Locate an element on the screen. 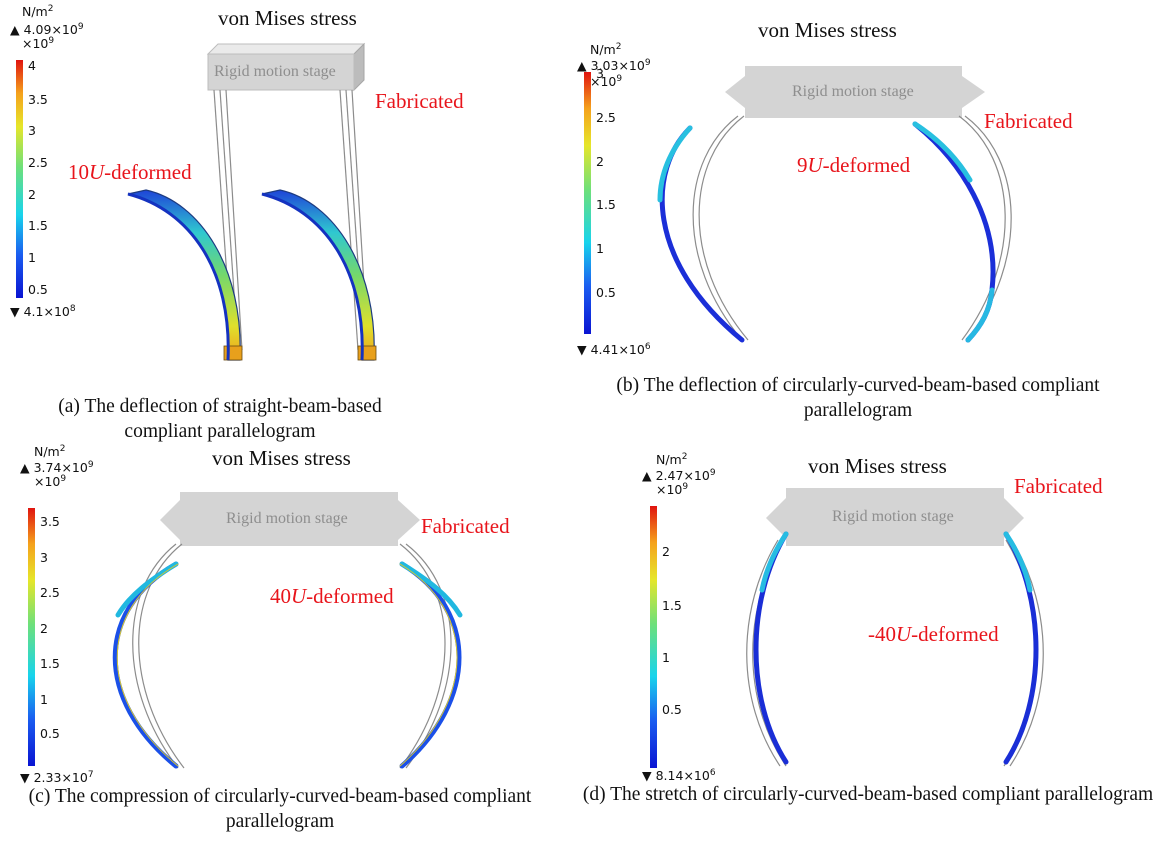  tick-c-6: 0.5 is located at coordinates (50, 733).